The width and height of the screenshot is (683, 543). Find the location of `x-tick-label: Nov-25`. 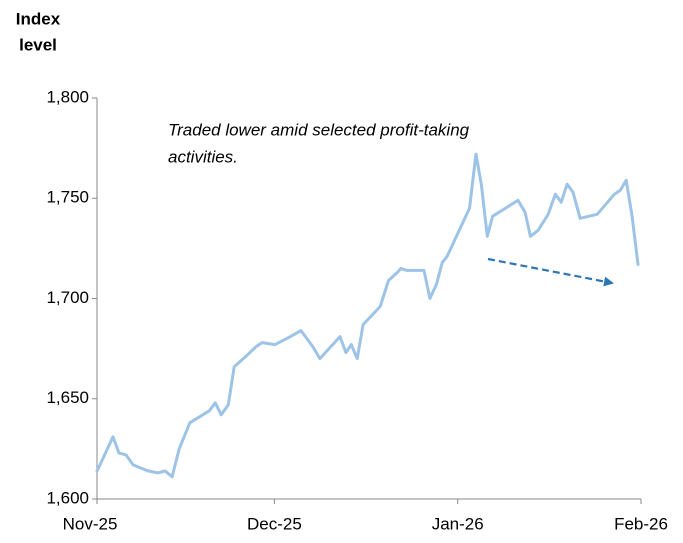

x-tick-label: Nov-25 is located at coordinates (90, 523).